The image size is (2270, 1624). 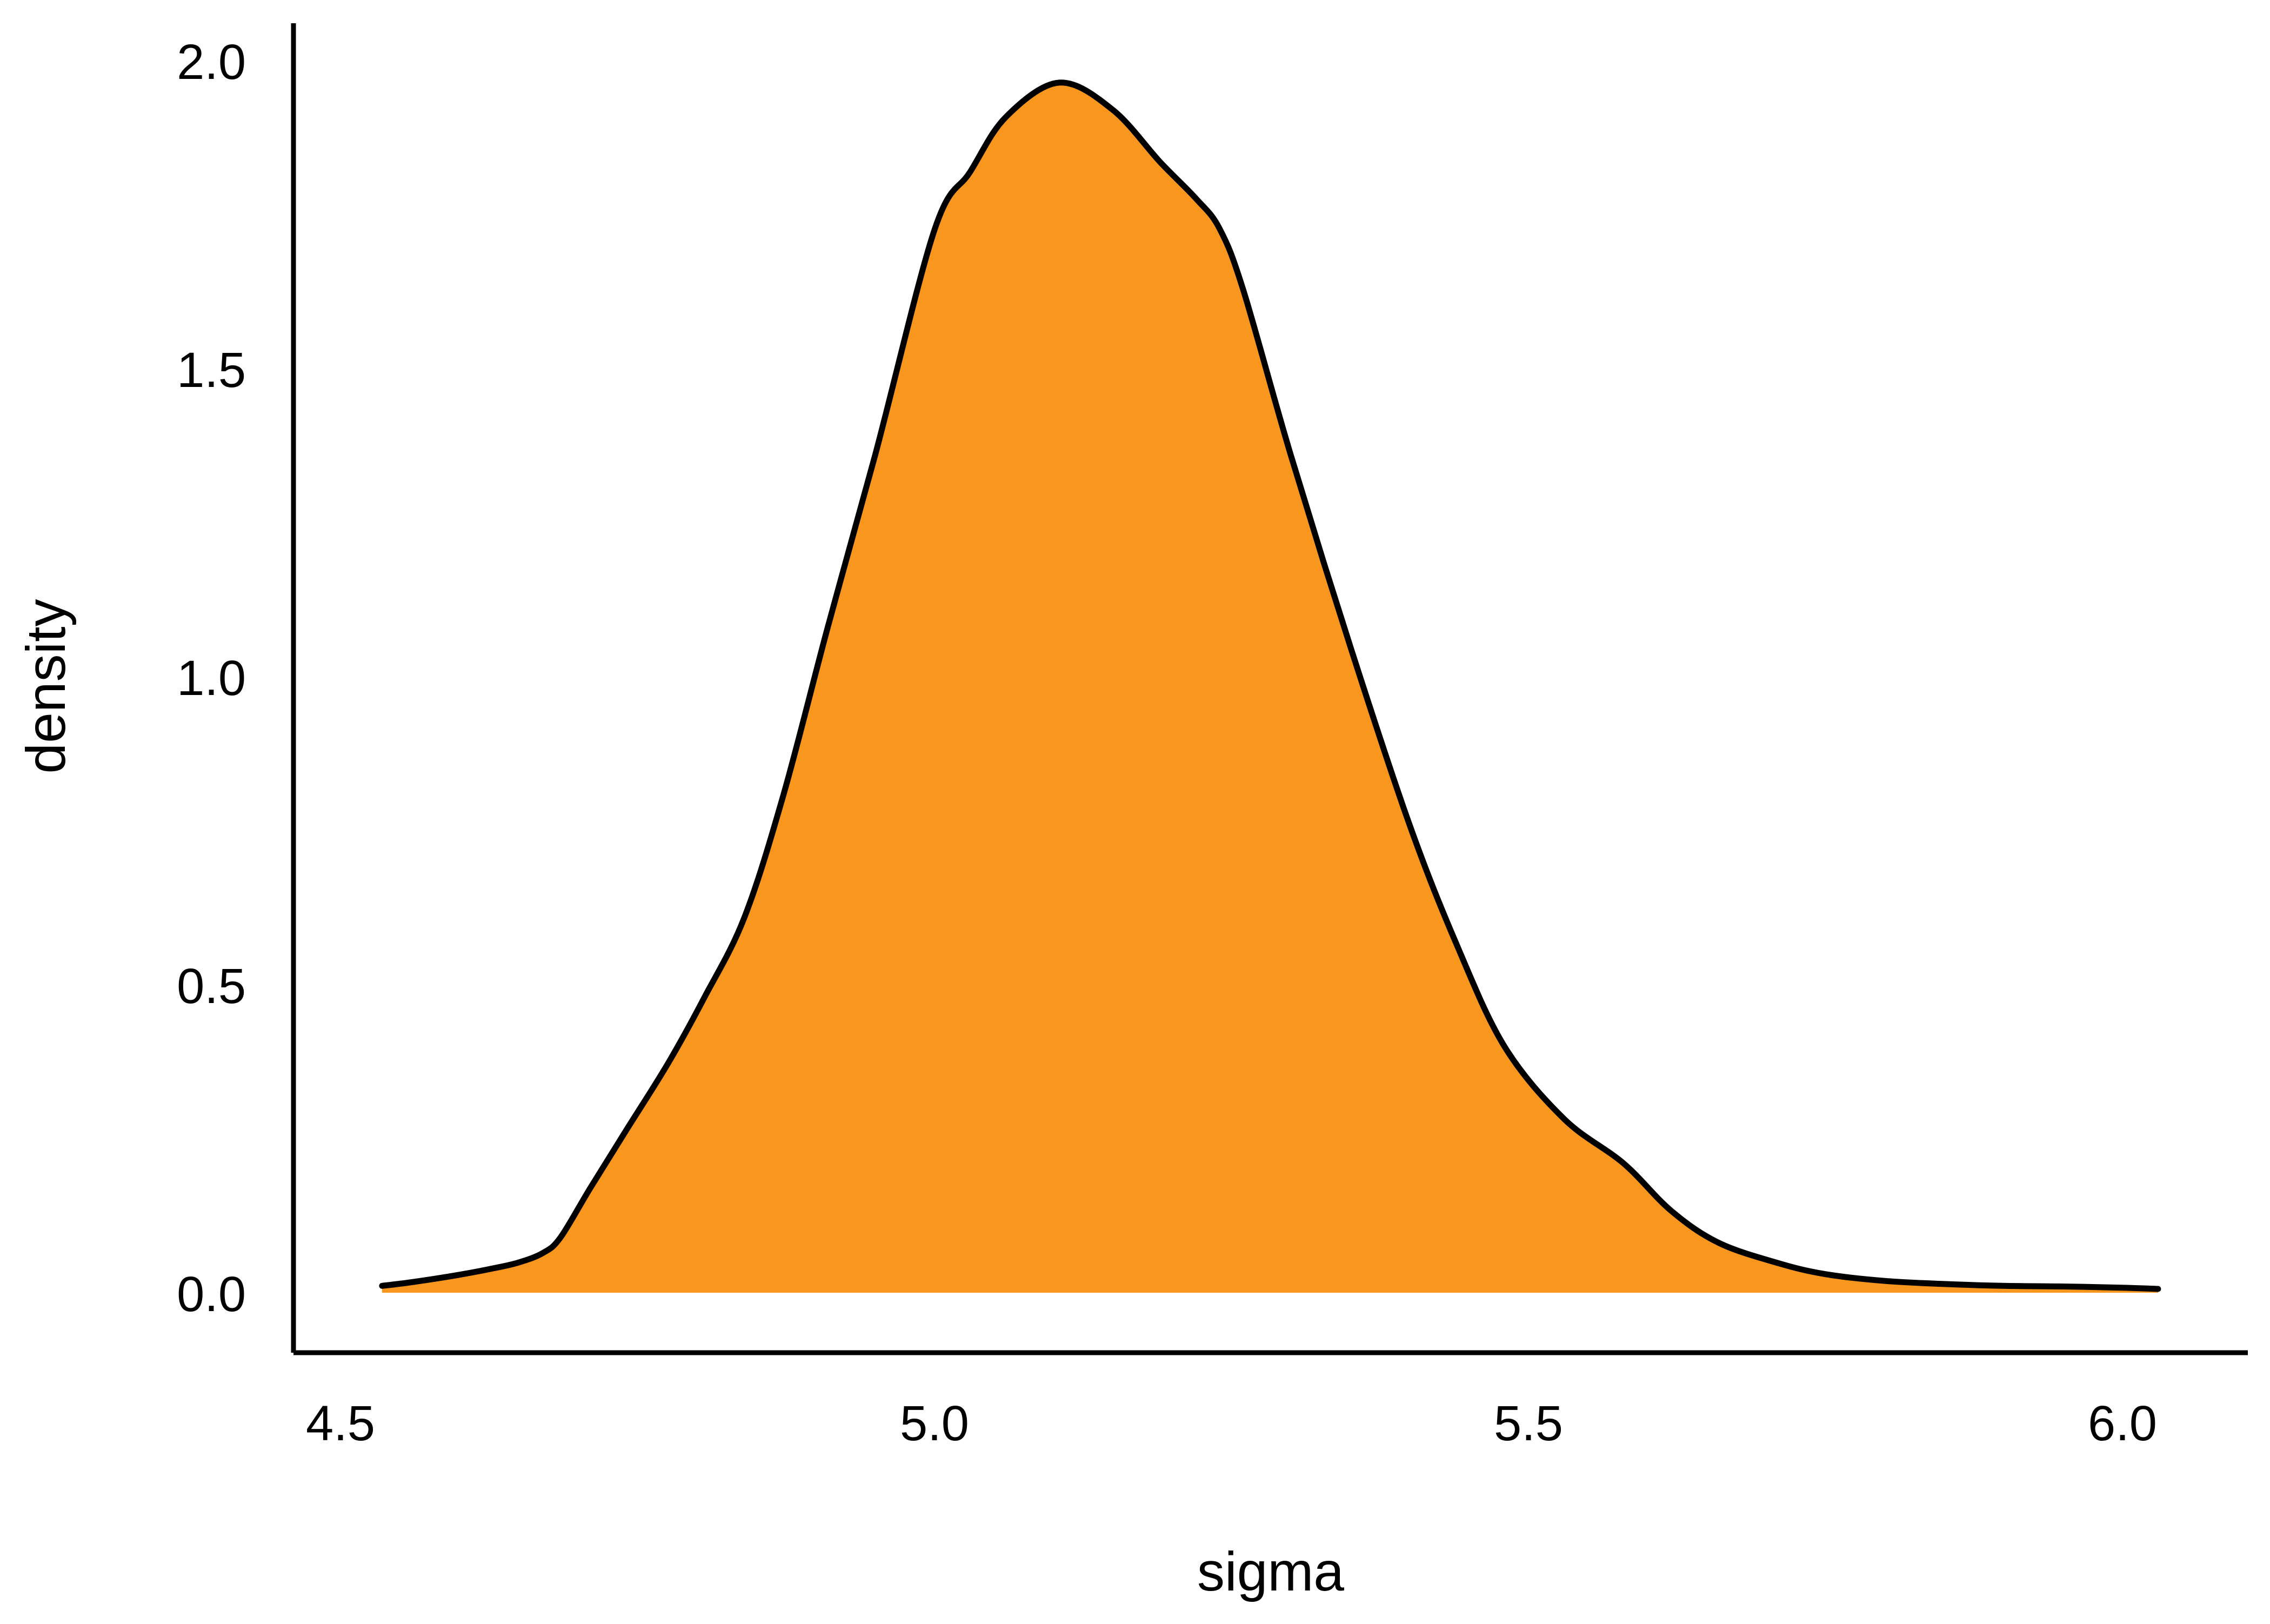 What do you see at coordinates (1528, 1424) in the screenshot?
I see `x-tick-label: 5.5` at bounding box center [1528, 1424].